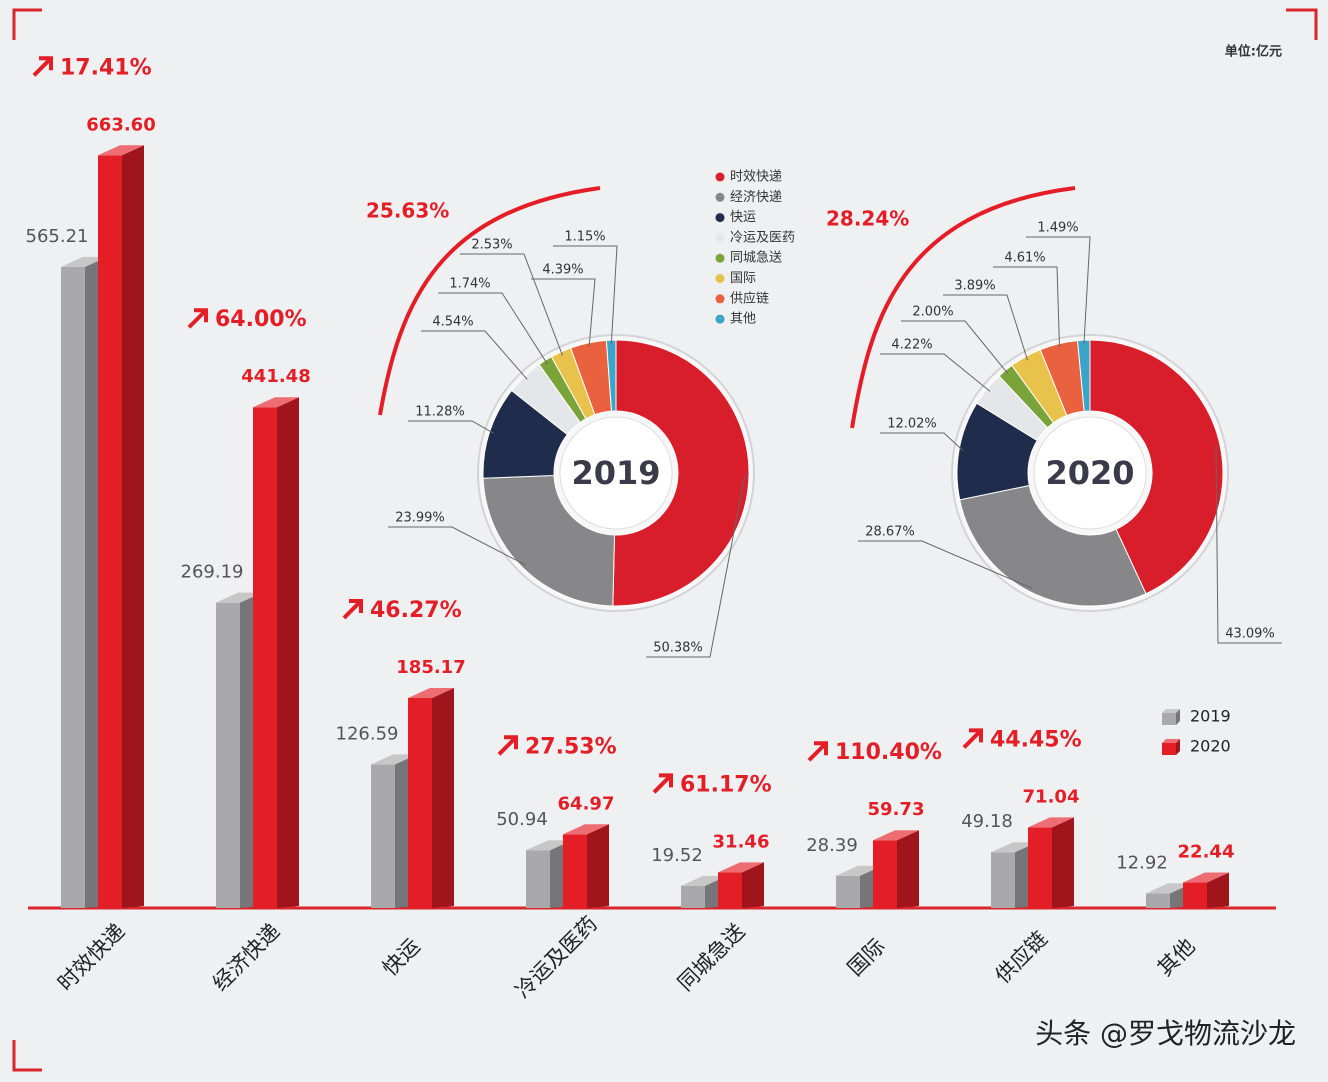 Image resolution: width=1328 pixels, height=1082 pixels. Describe the element at coordinates (890, 532) in the screenshot. I see `pie-value-label: 28.67%` at that location.